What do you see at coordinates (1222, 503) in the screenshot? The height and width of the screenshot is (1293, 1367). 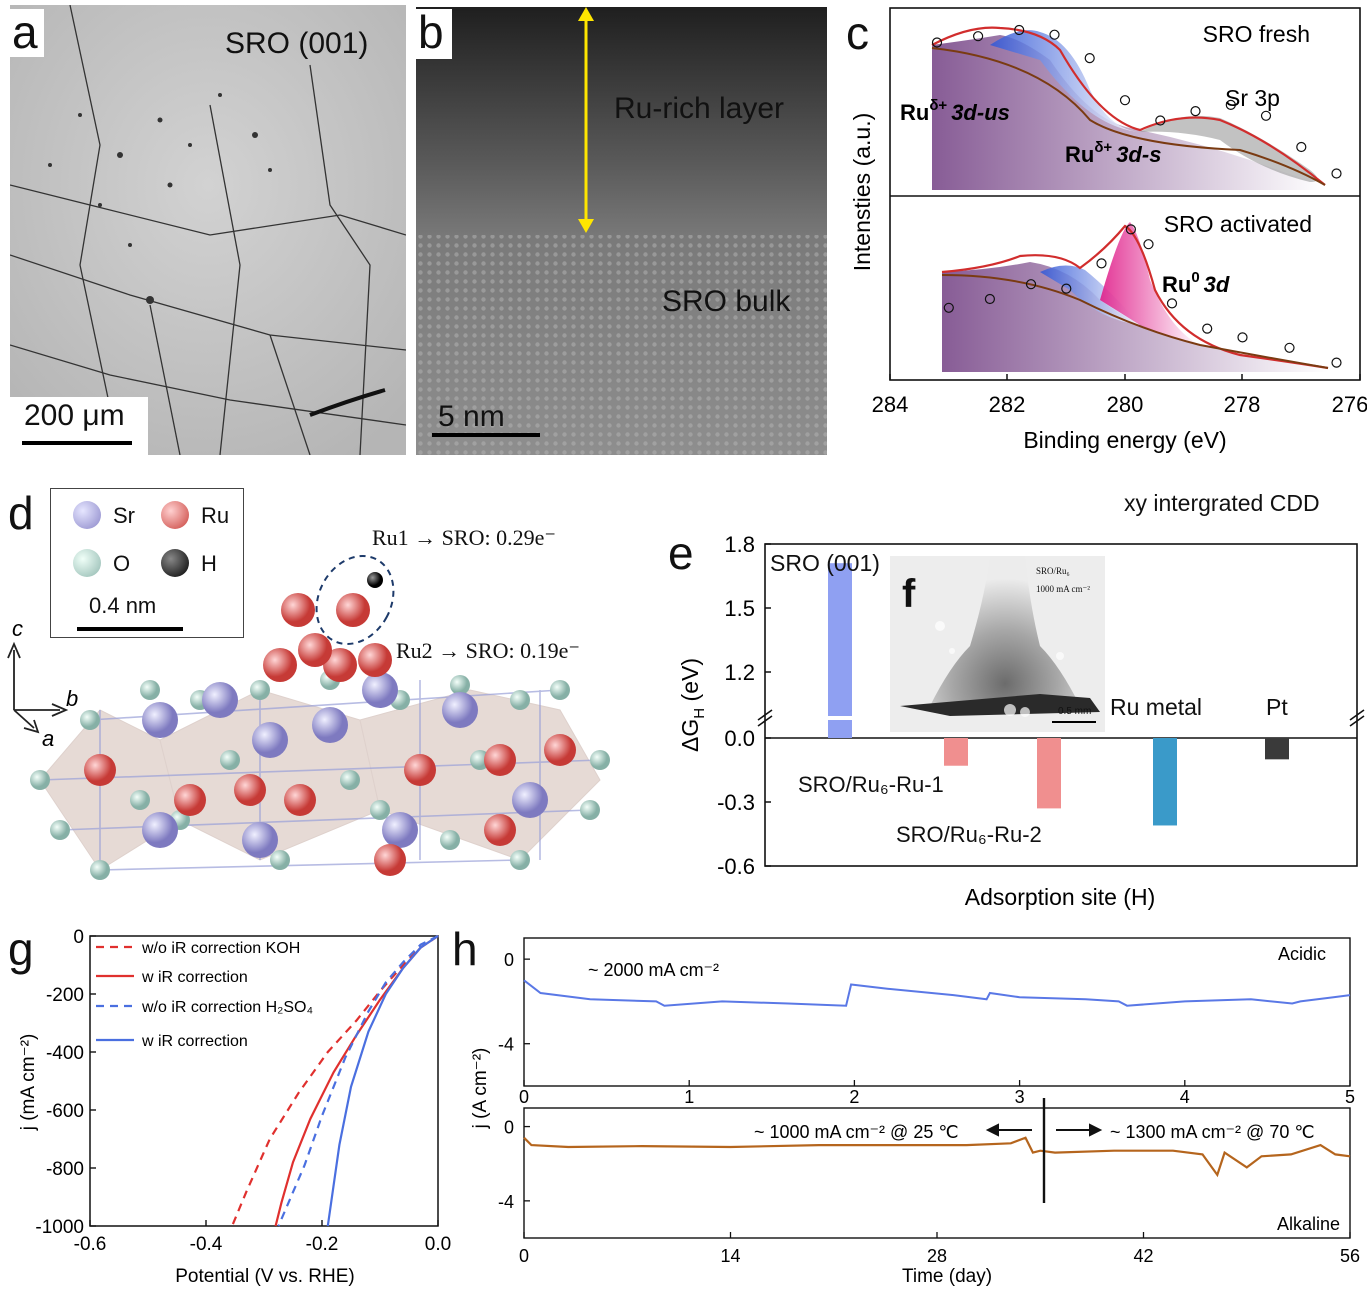 I see `panel-e-header: xy intergrated CDD` at bounding box center [1222, 503].